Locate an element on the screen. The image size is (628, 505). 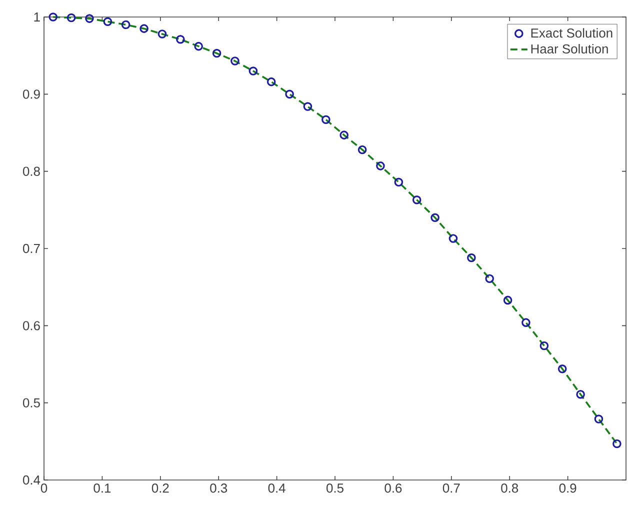
y-tick-label: 0.8 is located at coordinates (31, 171).